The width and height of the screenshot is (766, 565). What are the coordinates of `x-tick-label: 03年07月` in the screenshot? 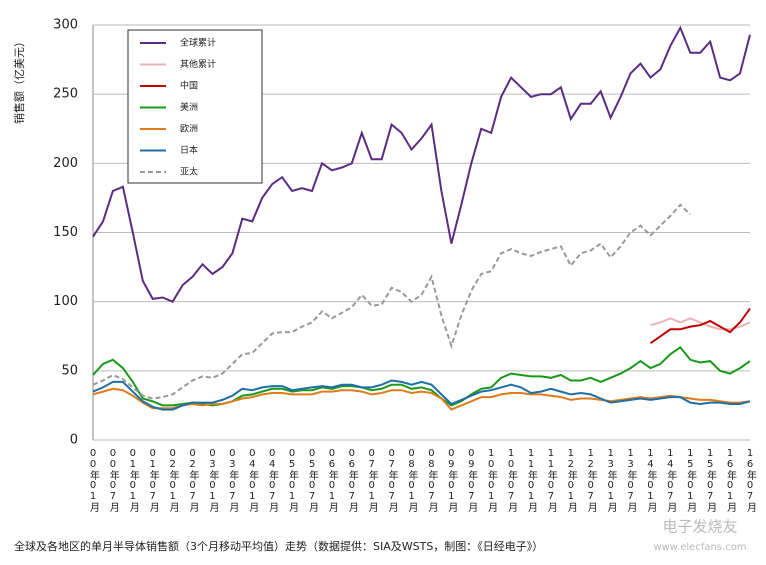 It's located at (233, 480).